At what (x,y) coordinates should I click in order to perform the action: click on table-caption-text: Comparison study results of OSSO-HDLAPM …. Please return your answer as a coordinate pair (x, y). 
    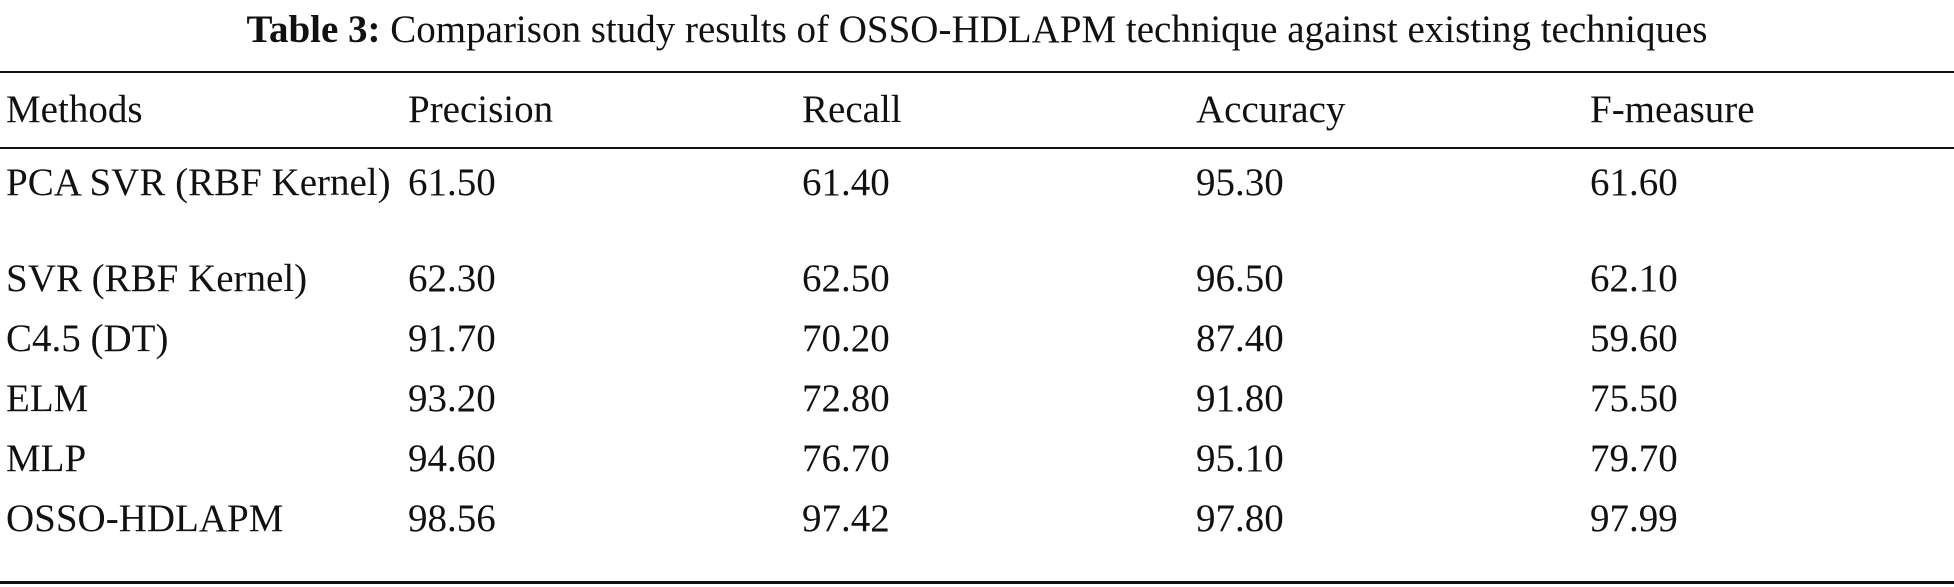
    Looking at the image, I should click on (1049, 29).